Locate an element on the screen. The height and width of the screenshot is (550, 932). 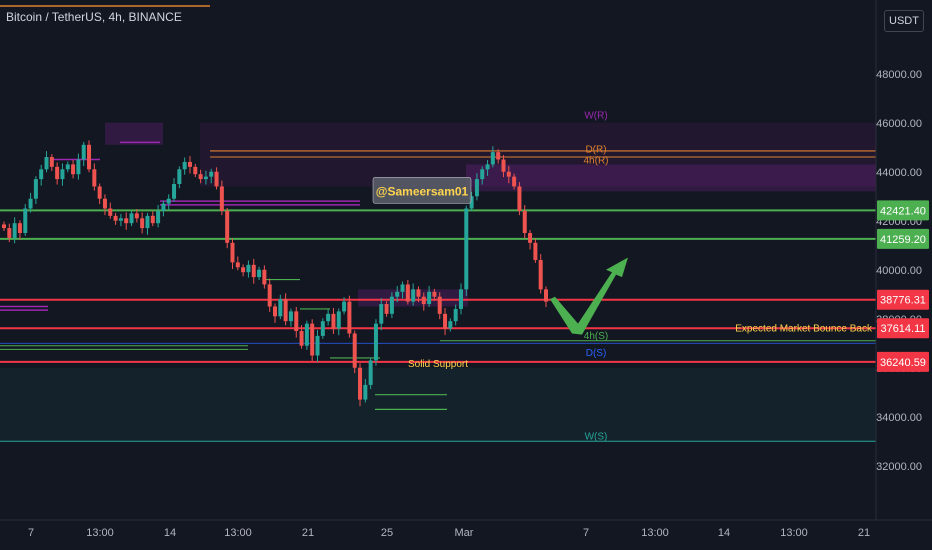
x-tick-label: 13:00 is located at coordinates (794, 533).